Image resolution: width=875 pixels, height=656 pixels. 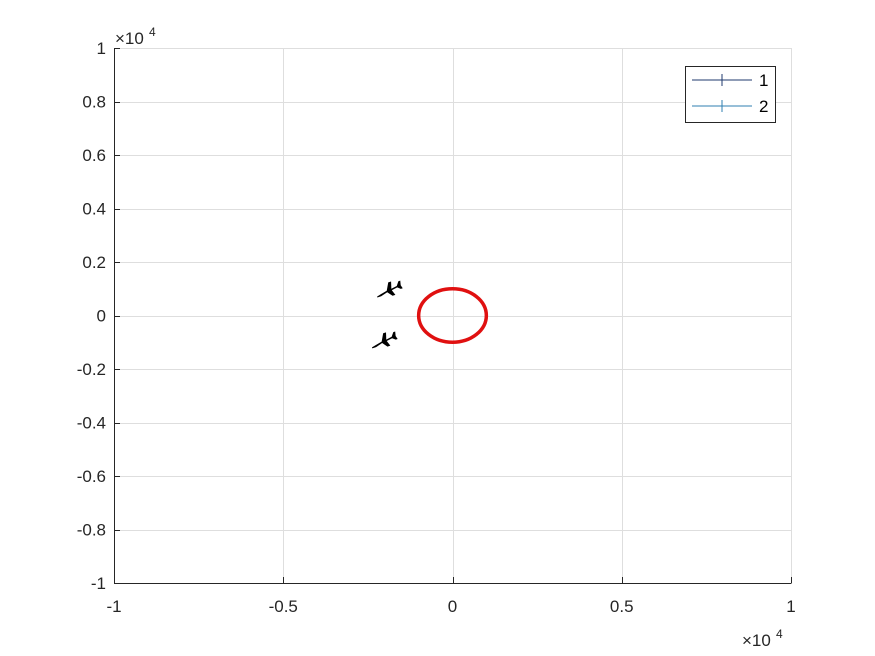 I want to click on y-tick-label: 0.6, so click(x=94, y=155).